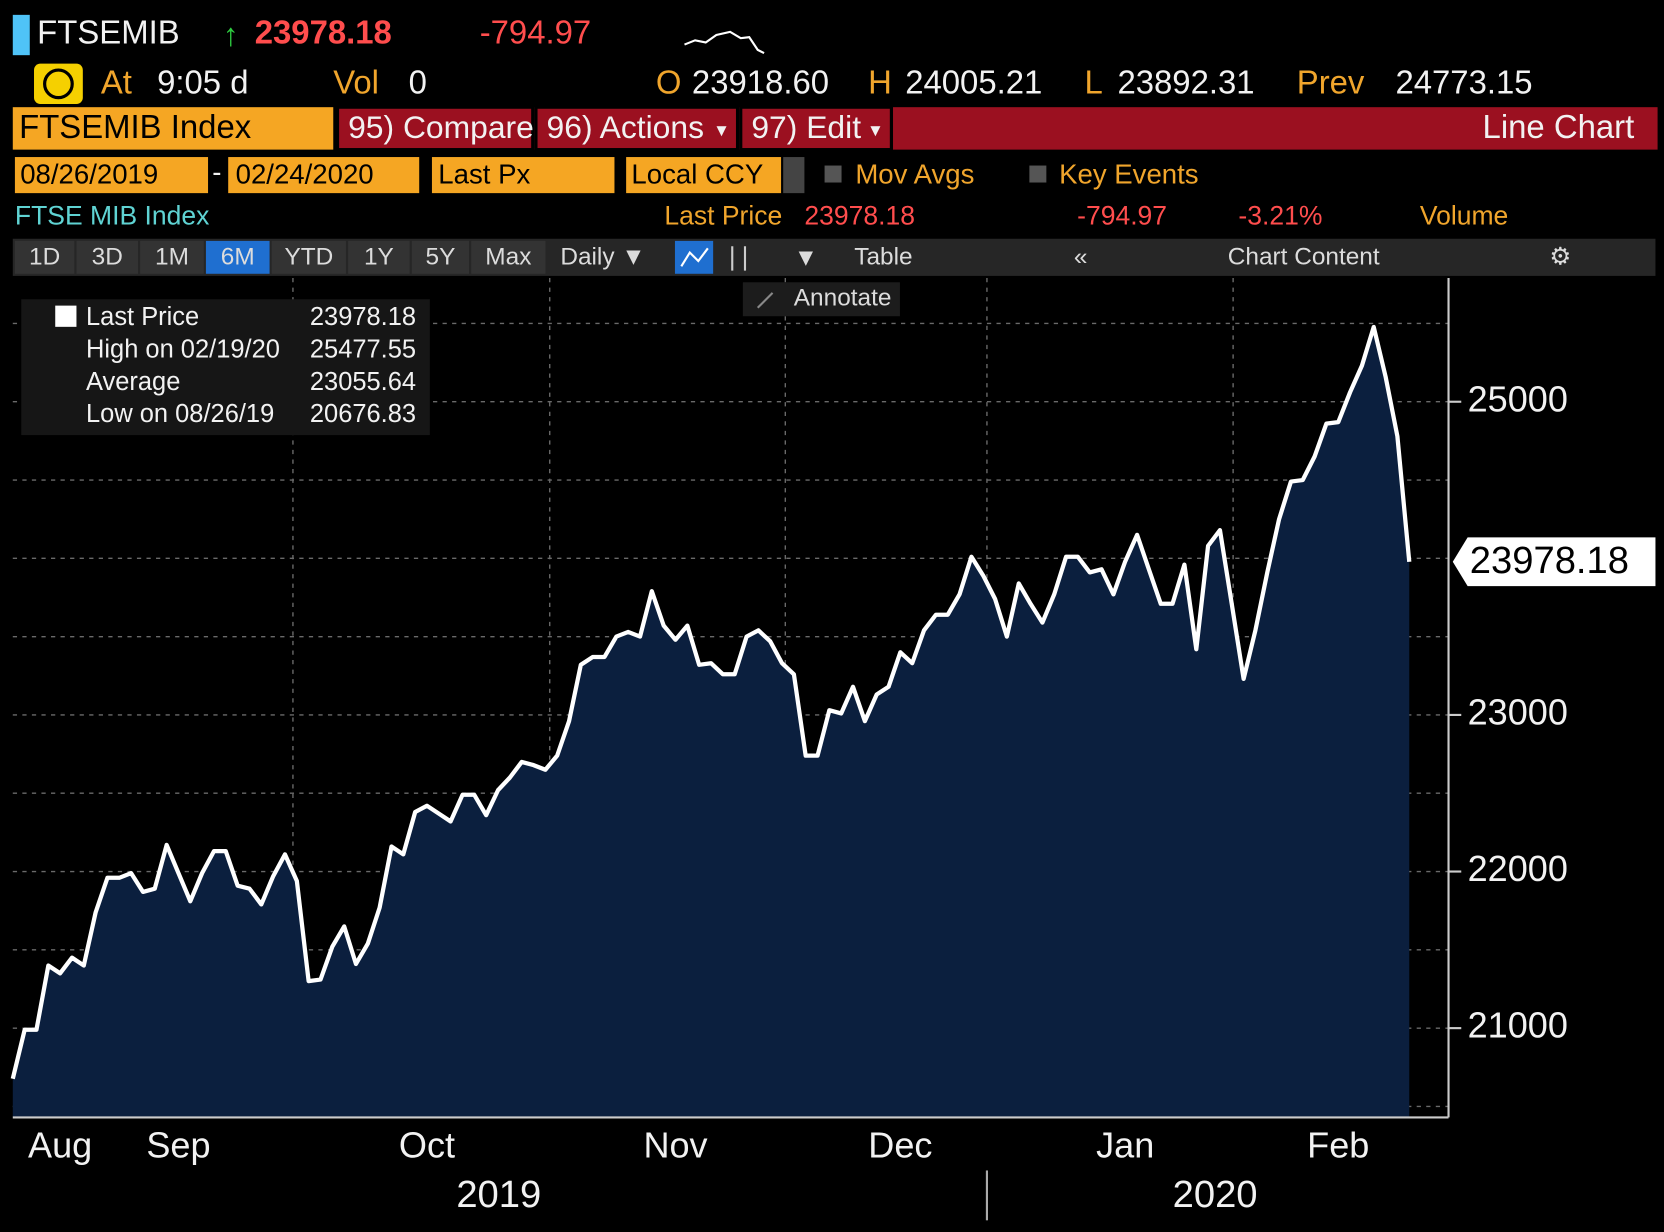  Describe the element at coordinates (1559, 126) in the screenshot. I see `view-title: Line Chart` at that location.